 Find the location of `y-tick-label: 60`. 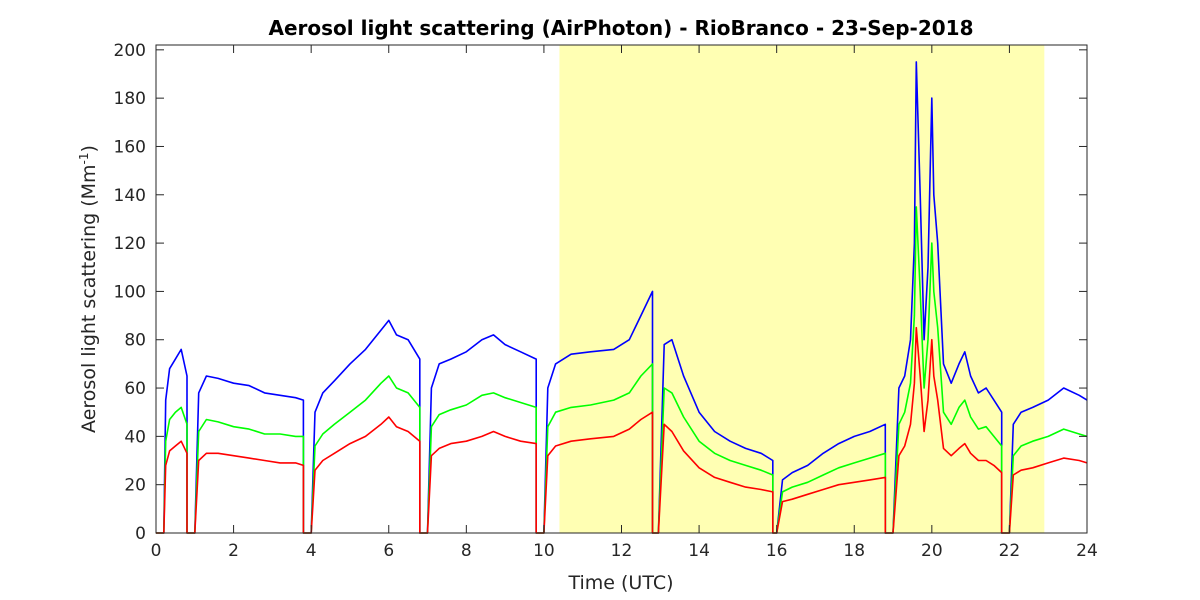

y-tick-label: 60 is located at coordinates (135, 389).